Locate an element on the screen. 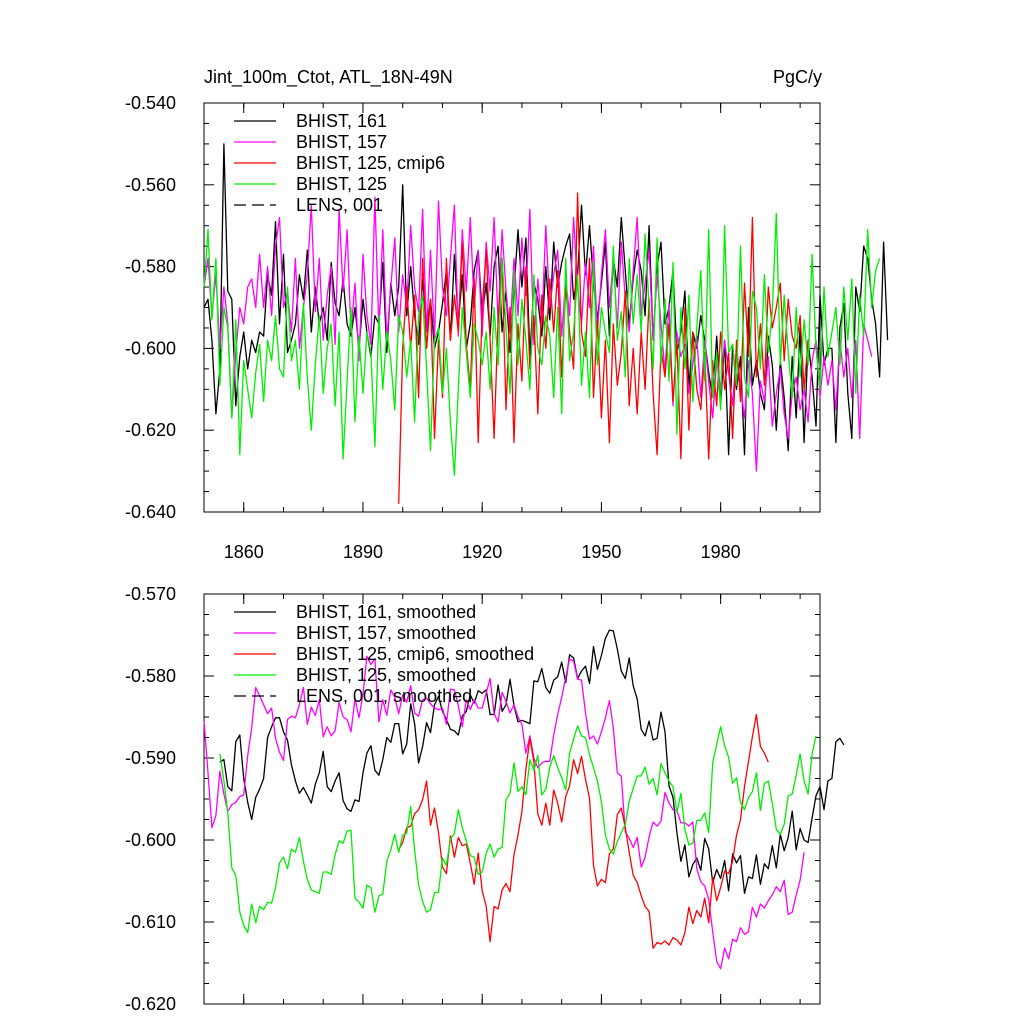  top-y-tick-label: -0.540 is located at coordinates (150, 103).